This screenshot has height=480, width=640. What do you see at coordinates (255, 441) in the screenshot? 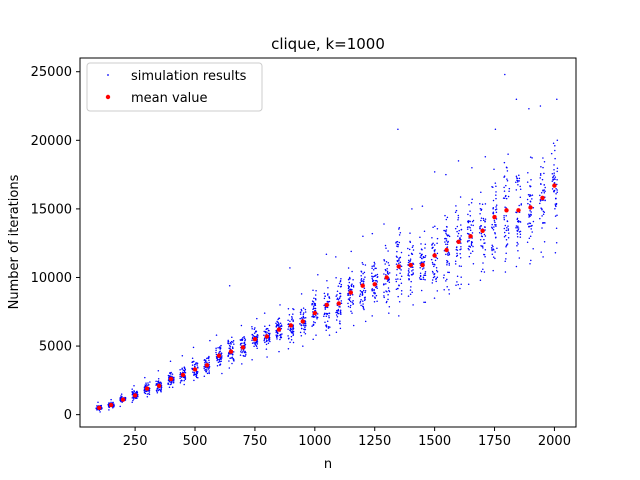
I see `x-tick-label: 750` at bounding box center [255, 441].